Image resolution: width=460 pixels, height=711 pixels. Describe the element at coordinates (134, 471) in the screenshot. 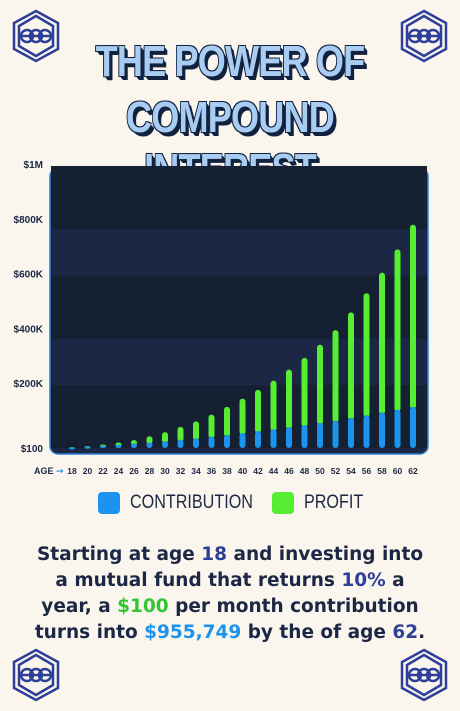

I see `x-tick-label: 26` at that location.